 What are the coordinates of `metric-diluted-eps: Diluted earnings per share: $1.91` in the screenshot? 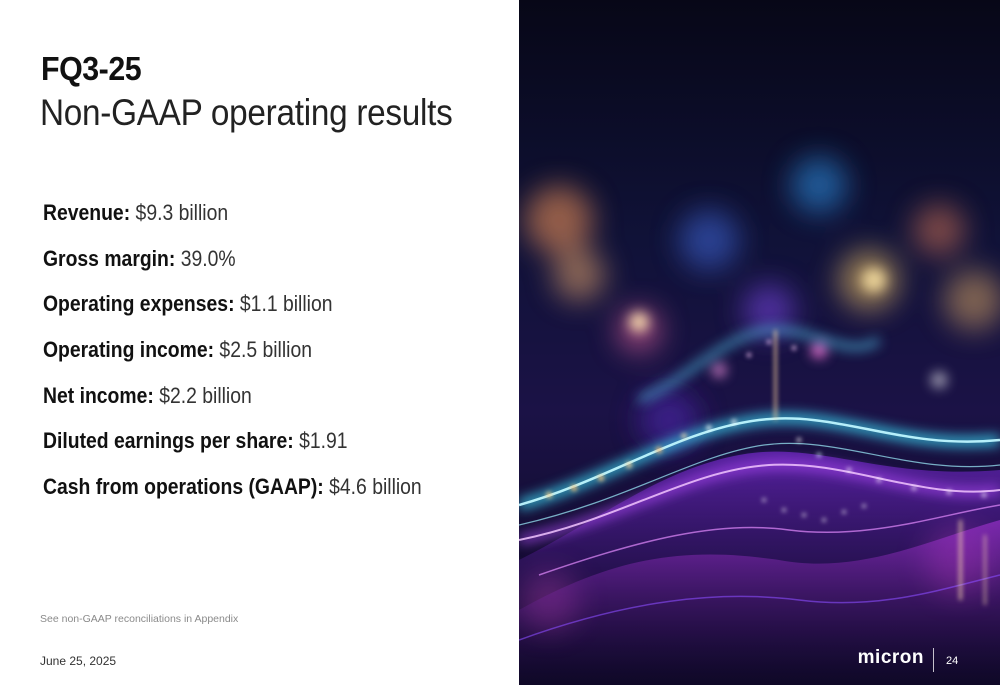 It's located at (232, 451).